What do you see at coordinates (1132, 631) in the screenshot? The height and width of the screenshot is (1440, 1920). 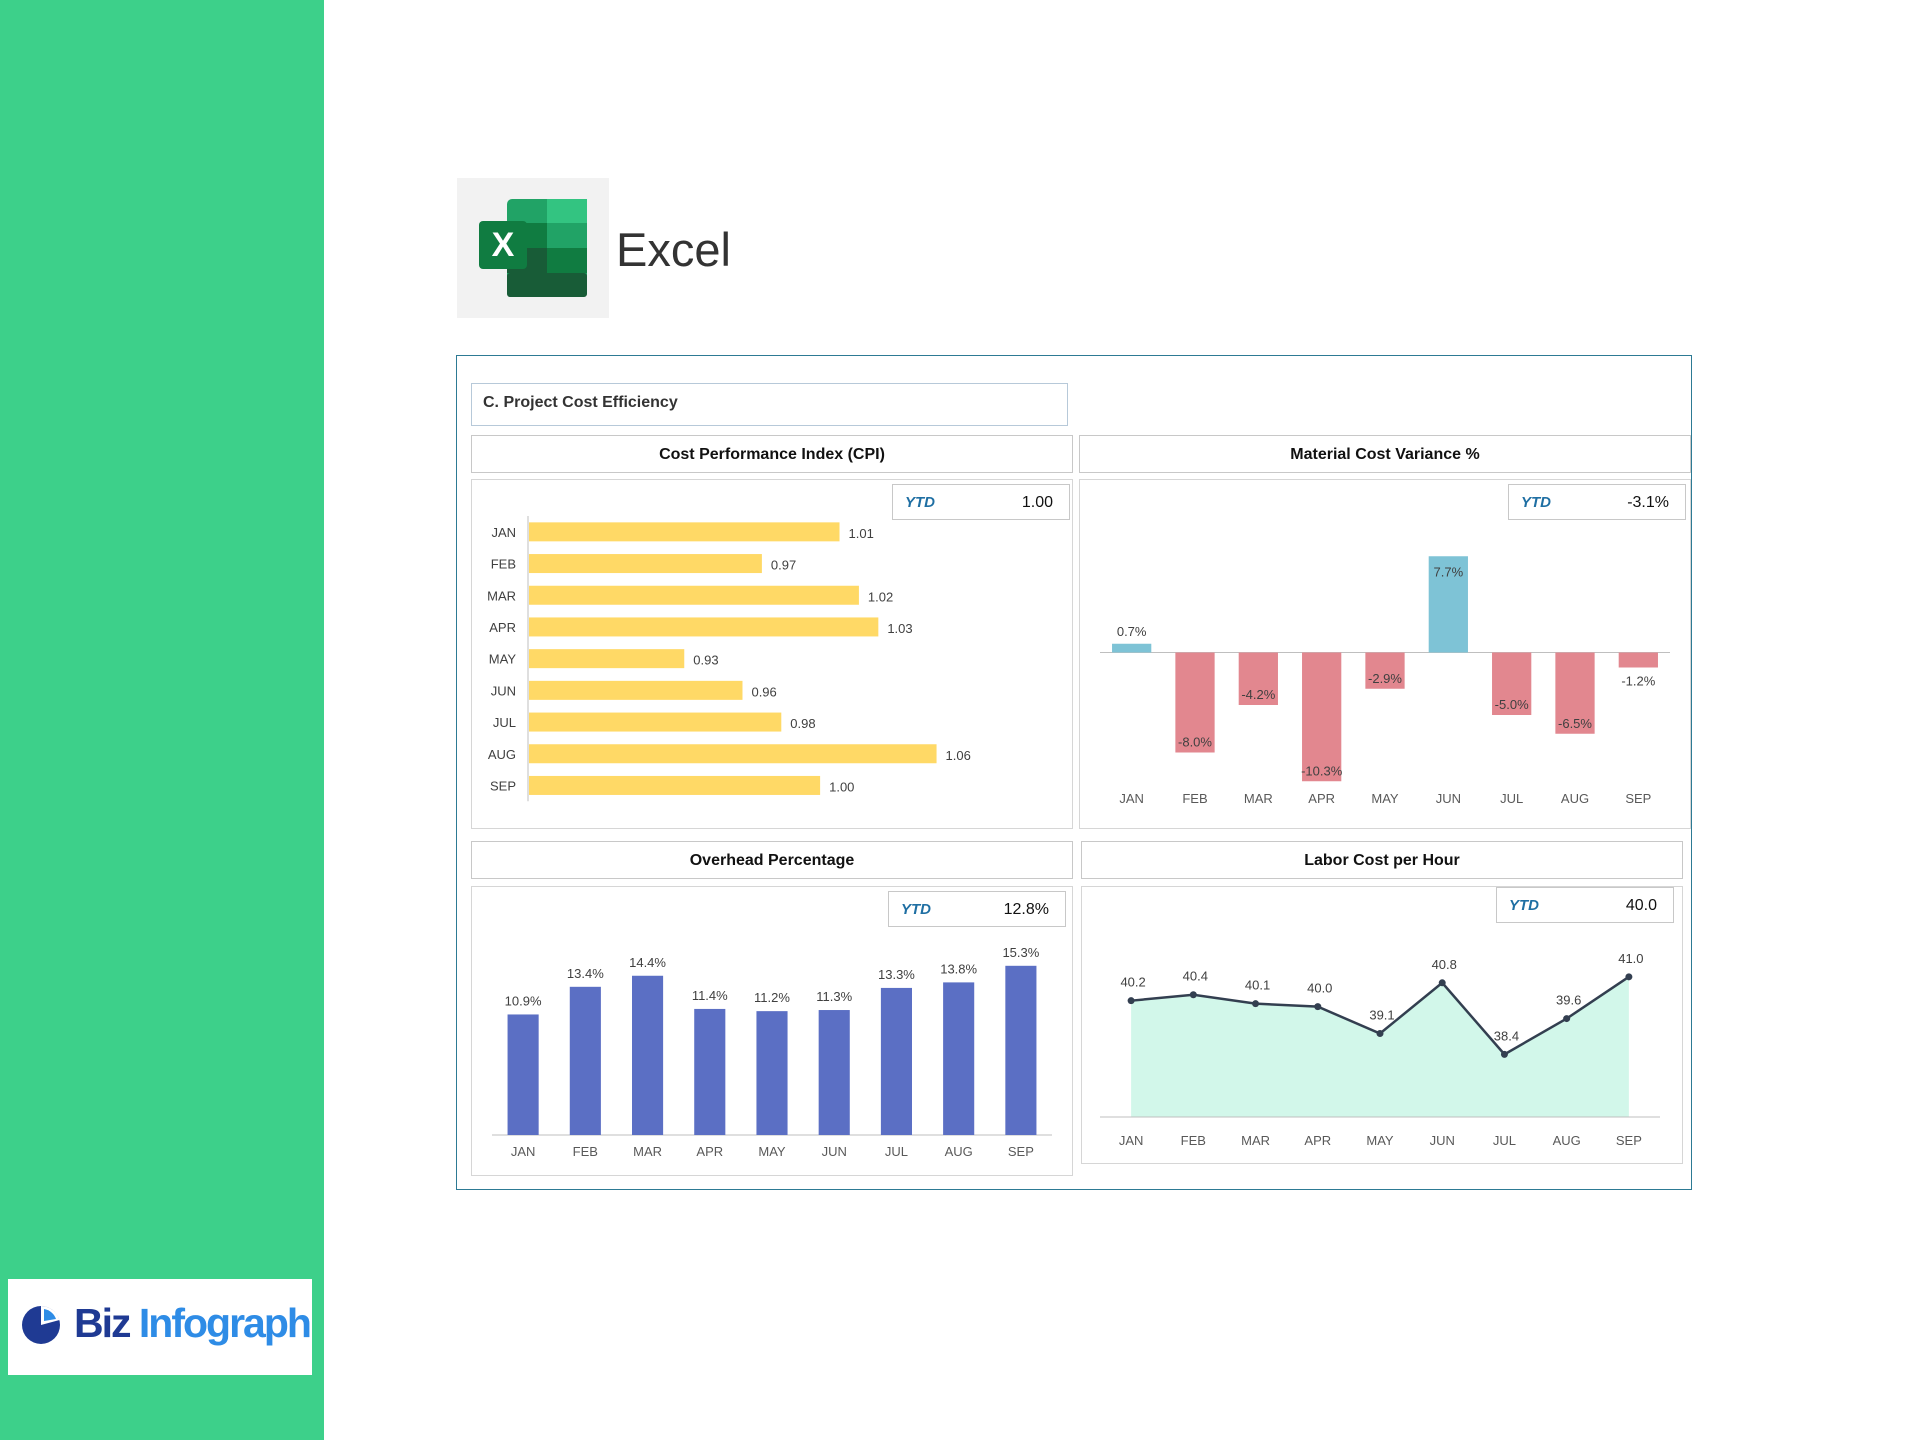 I see `material-data-label: 0.7%` at bounding box center [1132, 631].